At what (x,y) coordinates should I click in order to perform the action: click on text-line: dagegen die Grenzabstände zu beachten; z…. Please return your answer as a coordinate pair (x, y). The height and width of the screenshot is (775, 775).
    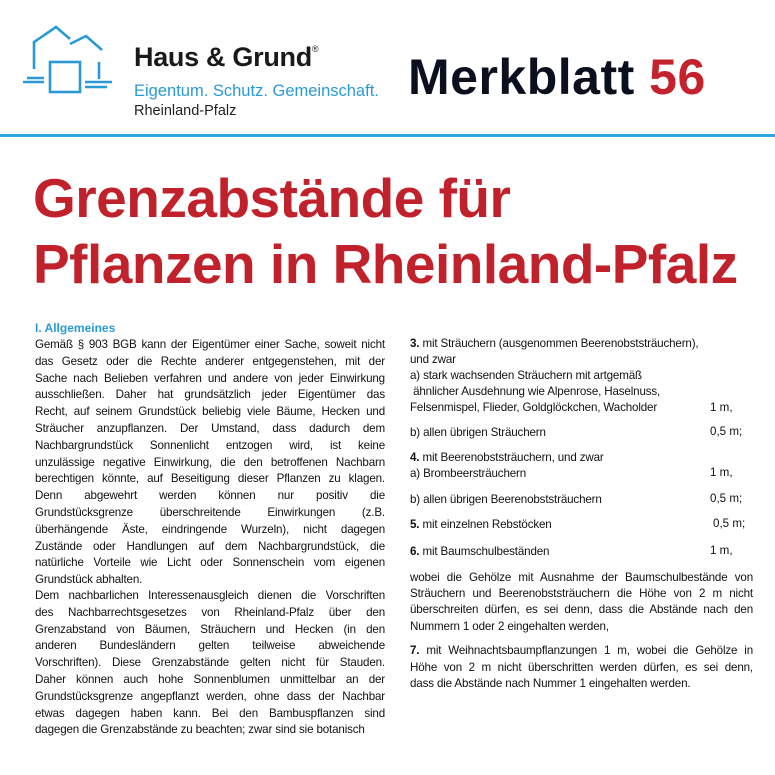
    Looking at the image, I should click on (200, 730).